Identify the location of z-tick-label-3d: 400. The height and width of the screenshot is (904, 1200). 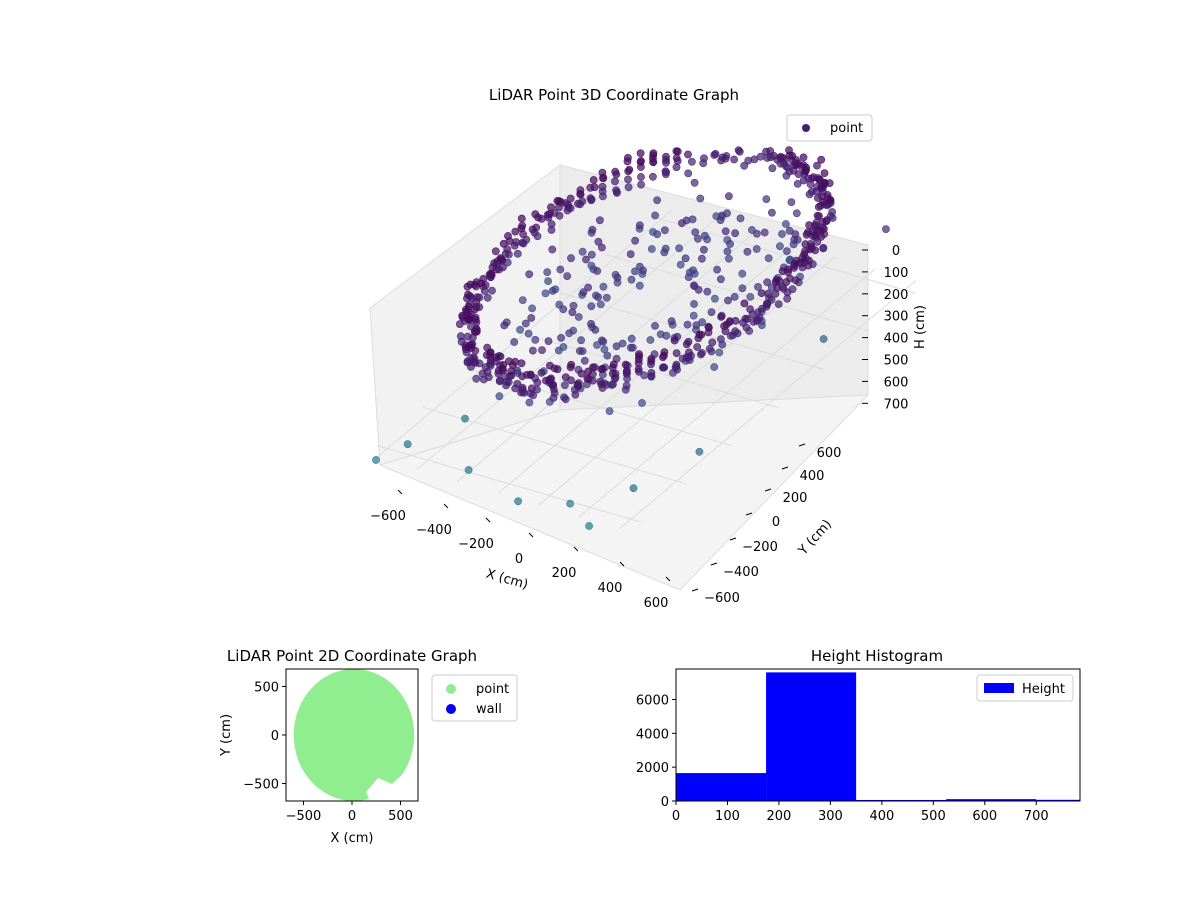
(896, 339).